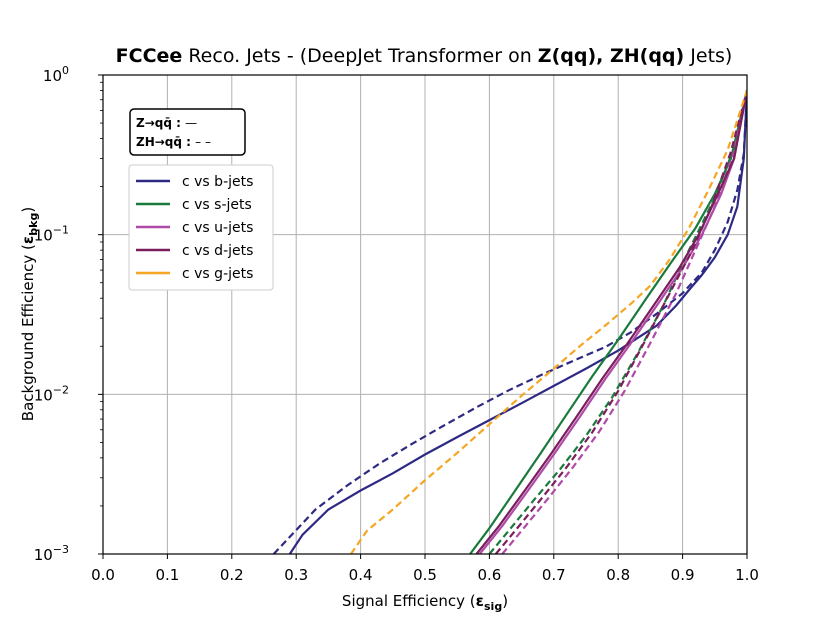 The height and width of the screenshot is (623, 830). I want to click on y-axis-label: Background Efficiency (εbkg), so click(29, 314).